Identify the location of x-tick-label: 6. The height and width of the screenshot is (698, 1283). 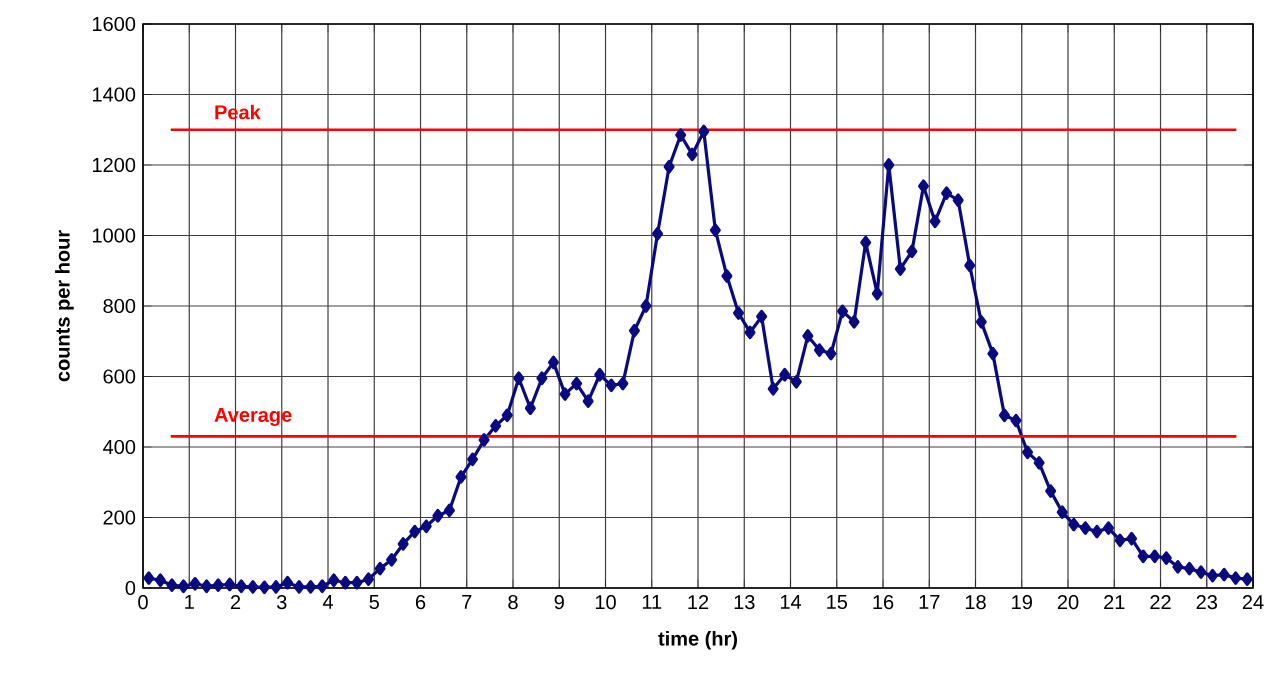
(420, 602).